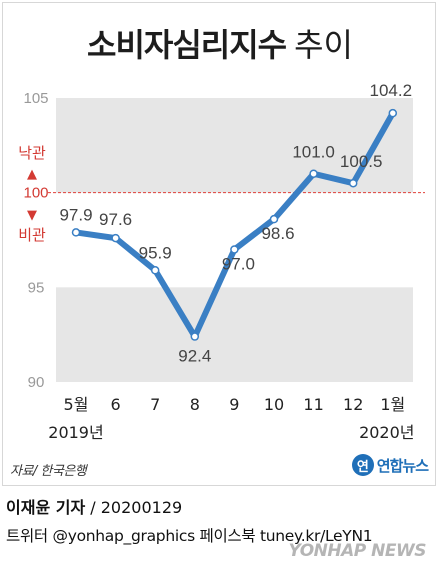  What do you see at coordinates (277, 233) in the screenshot?
I see `data-label: 98.6` at bounding box center [277, 233].